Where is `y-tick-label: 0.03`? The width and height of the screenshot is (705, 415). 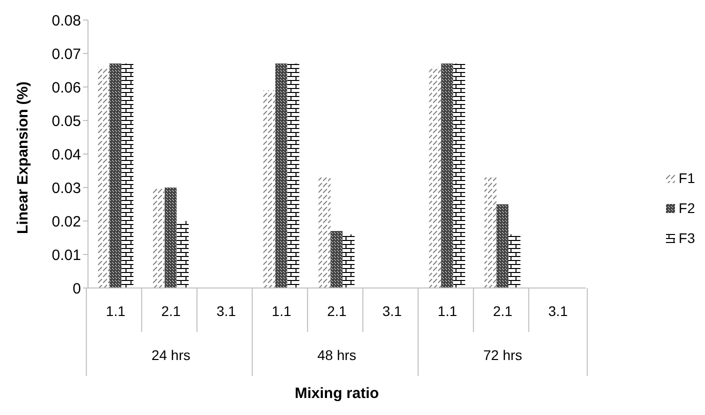 y-tick-label: 0.03 is located at coordinates (66, 188).